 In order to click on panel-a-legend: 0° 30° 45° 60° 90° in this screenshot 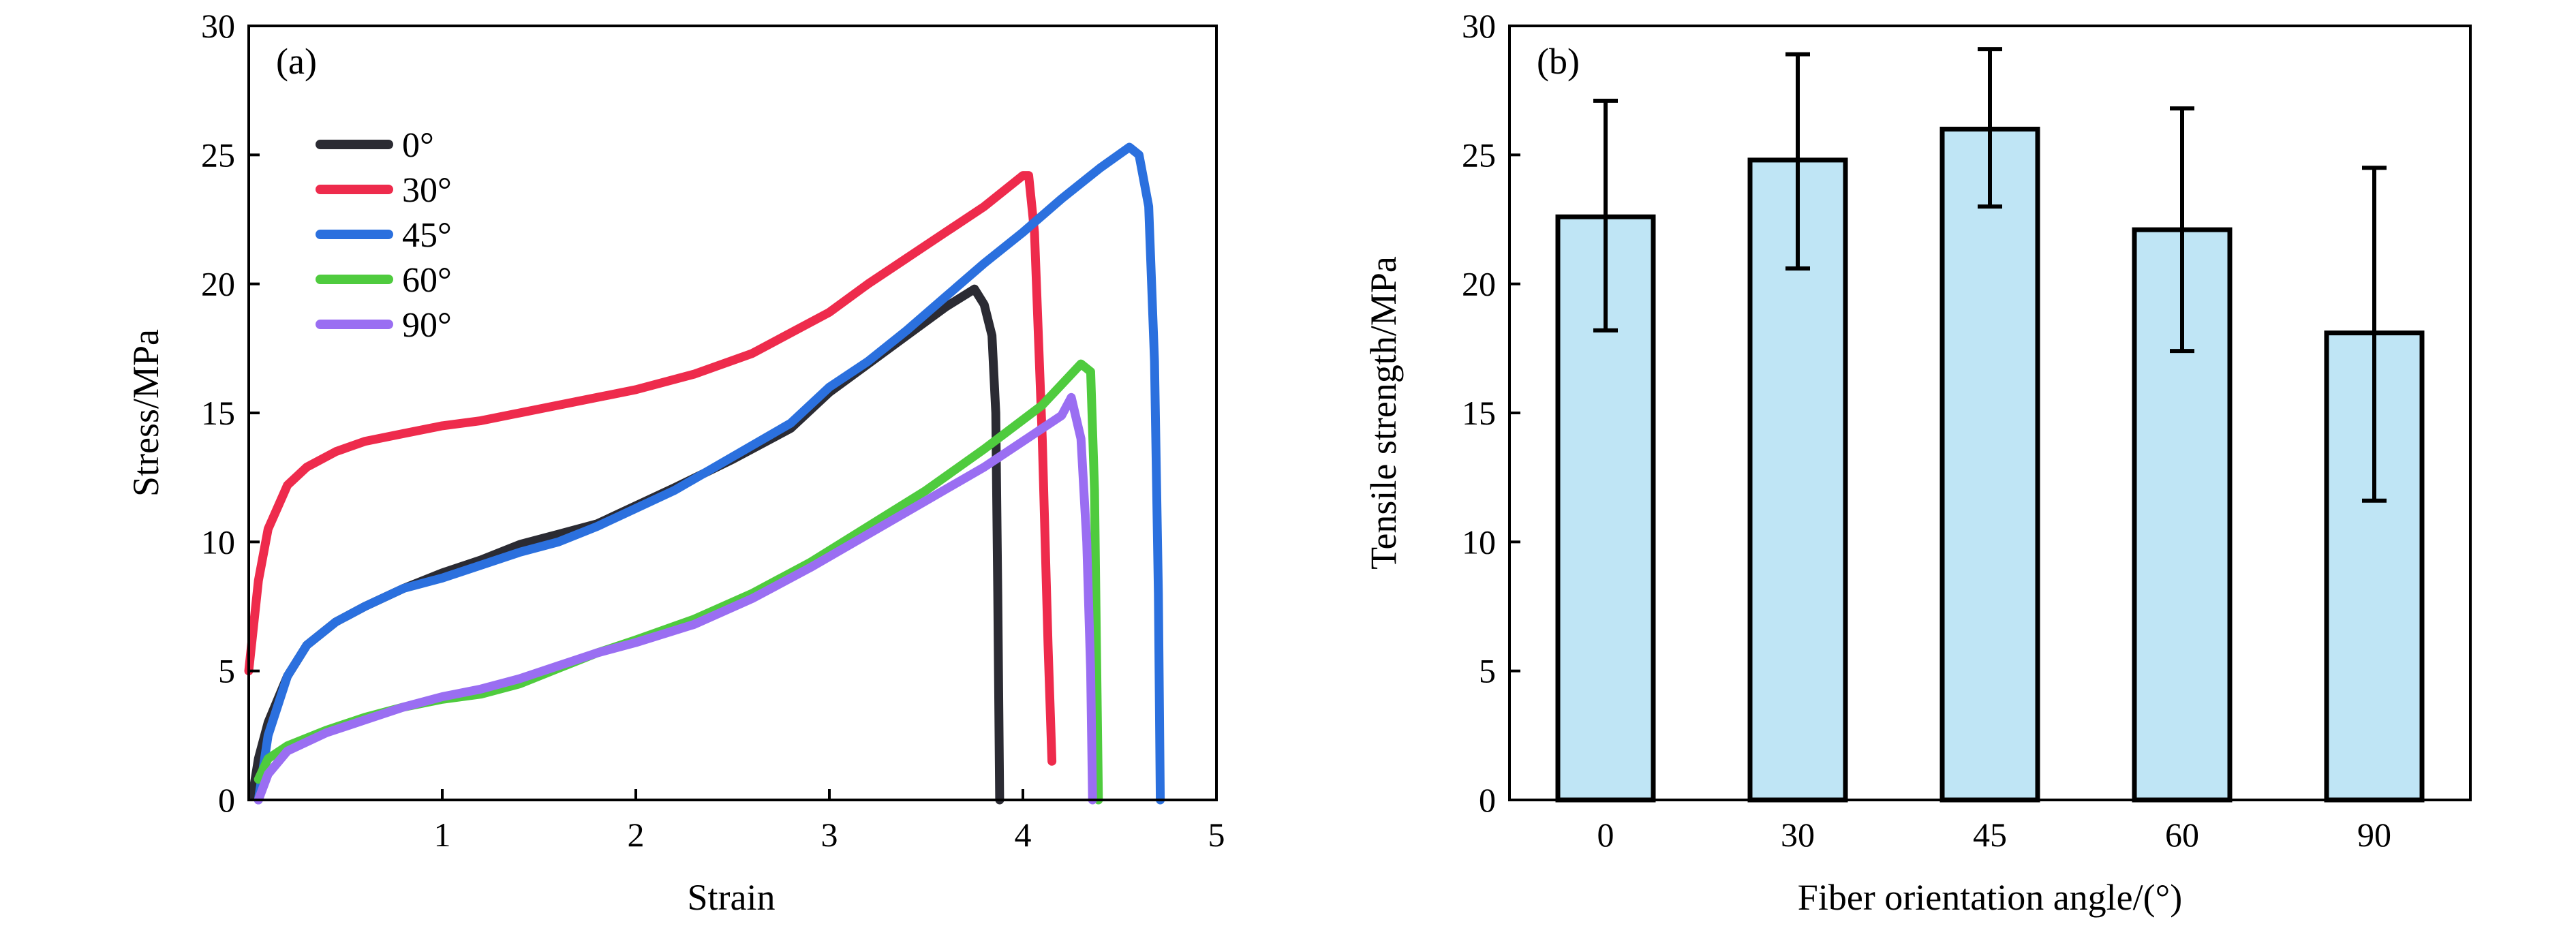, I will do `click(384, 235)`.